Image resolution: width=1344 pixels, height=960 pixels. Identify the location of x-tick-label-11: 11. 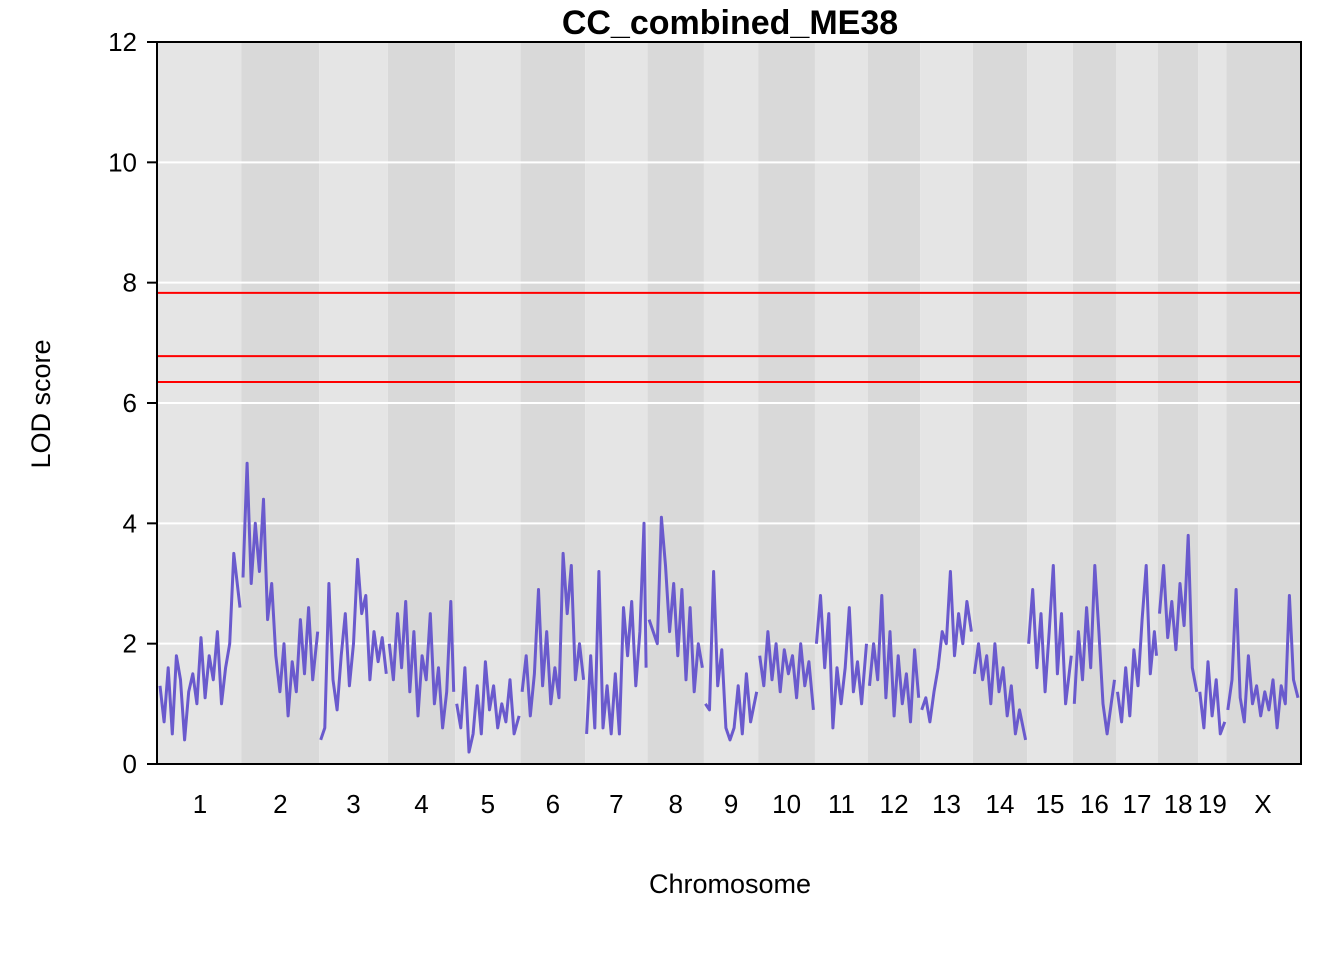
(841, 804).